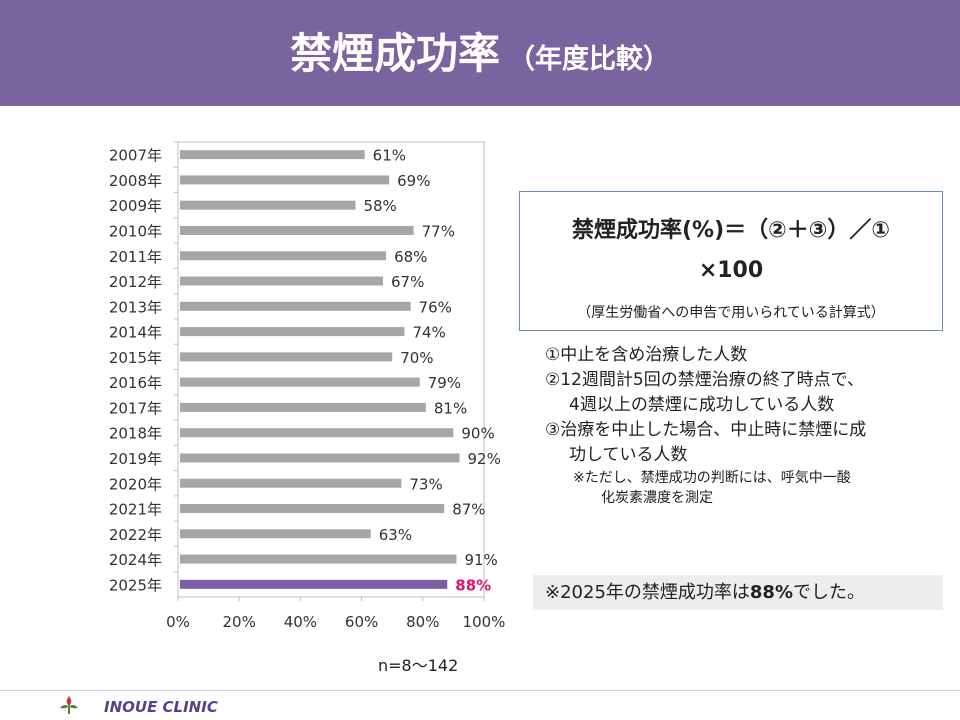 The height and width of the screenshot is (720, 960). I want to click on note-item-3-cont: 功している人数, so click(628, 455).